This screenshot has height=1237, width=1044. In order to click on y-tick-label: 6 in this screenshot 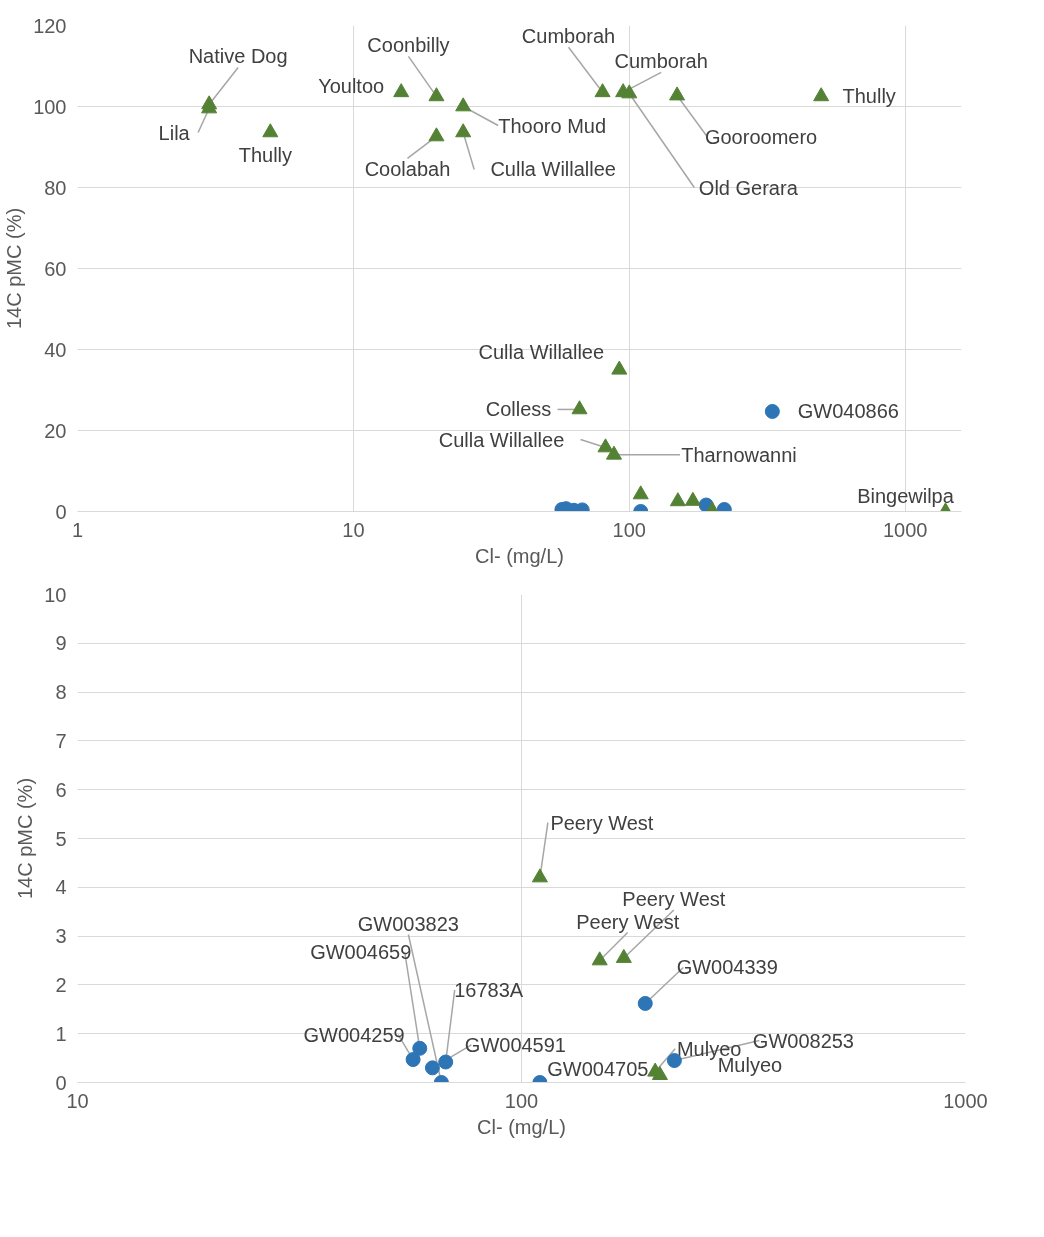, I will do `click(61, 789)`.